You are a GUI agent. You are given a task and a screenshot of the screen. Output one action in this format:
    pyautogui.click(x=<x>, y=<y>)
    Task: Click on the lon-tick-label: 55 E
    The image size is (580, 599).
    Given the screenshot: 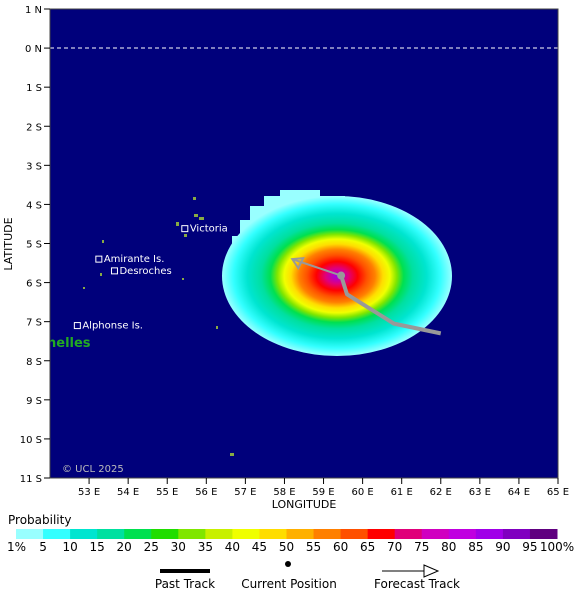 What is the action you would take?
    pyautogui.click(x=167, y=492)
    